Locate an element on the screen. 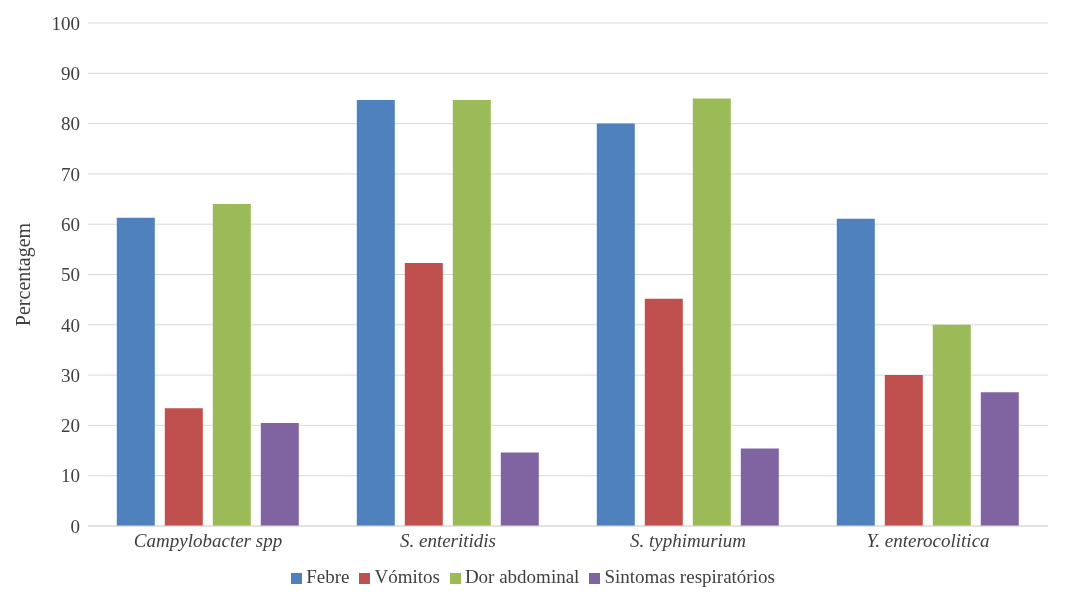 The height and width of the screenshot is (593, 1067). x-tick-label: Campylobacter spp is located at coordinates (208, 541).